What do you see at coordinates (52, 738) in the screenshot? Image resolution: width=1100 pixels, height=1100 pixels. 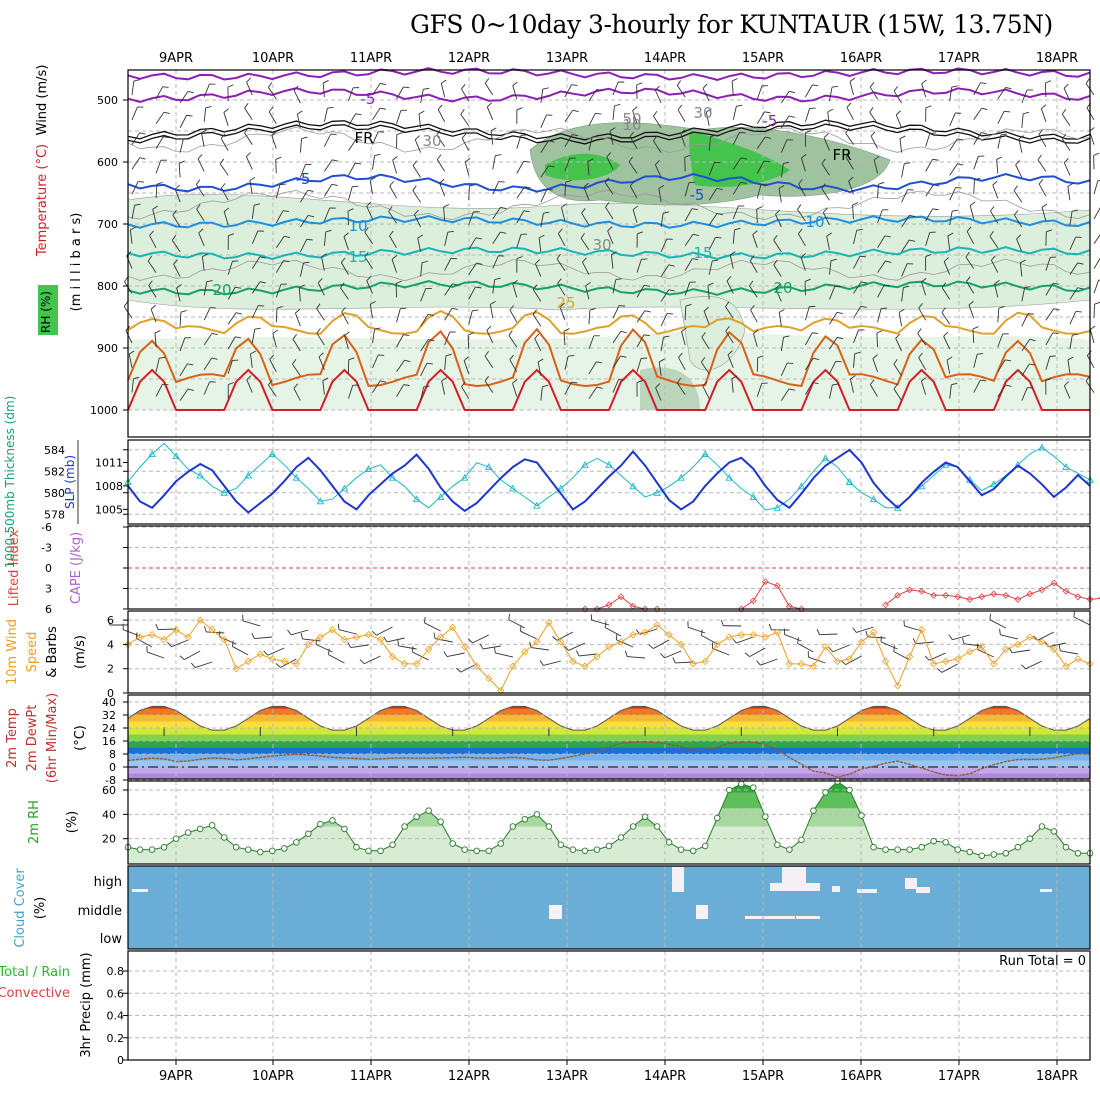 I see `y-axis-label-minmax: (6hr Min/Max)` at bounding box center [52, 738].